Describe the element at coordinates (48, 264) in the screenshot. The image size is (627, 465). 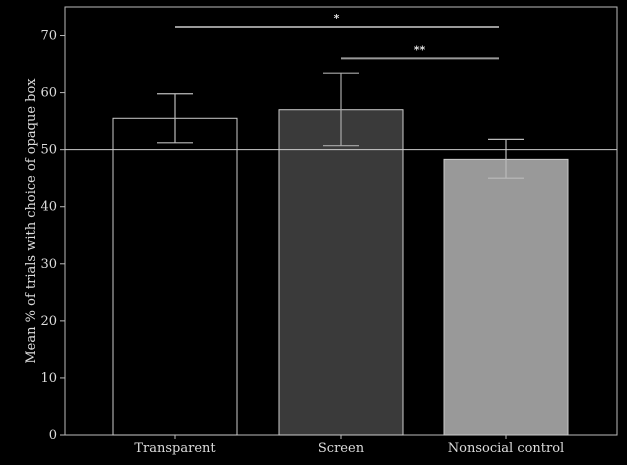
I see `y-tick-label-30: 30` at that location.